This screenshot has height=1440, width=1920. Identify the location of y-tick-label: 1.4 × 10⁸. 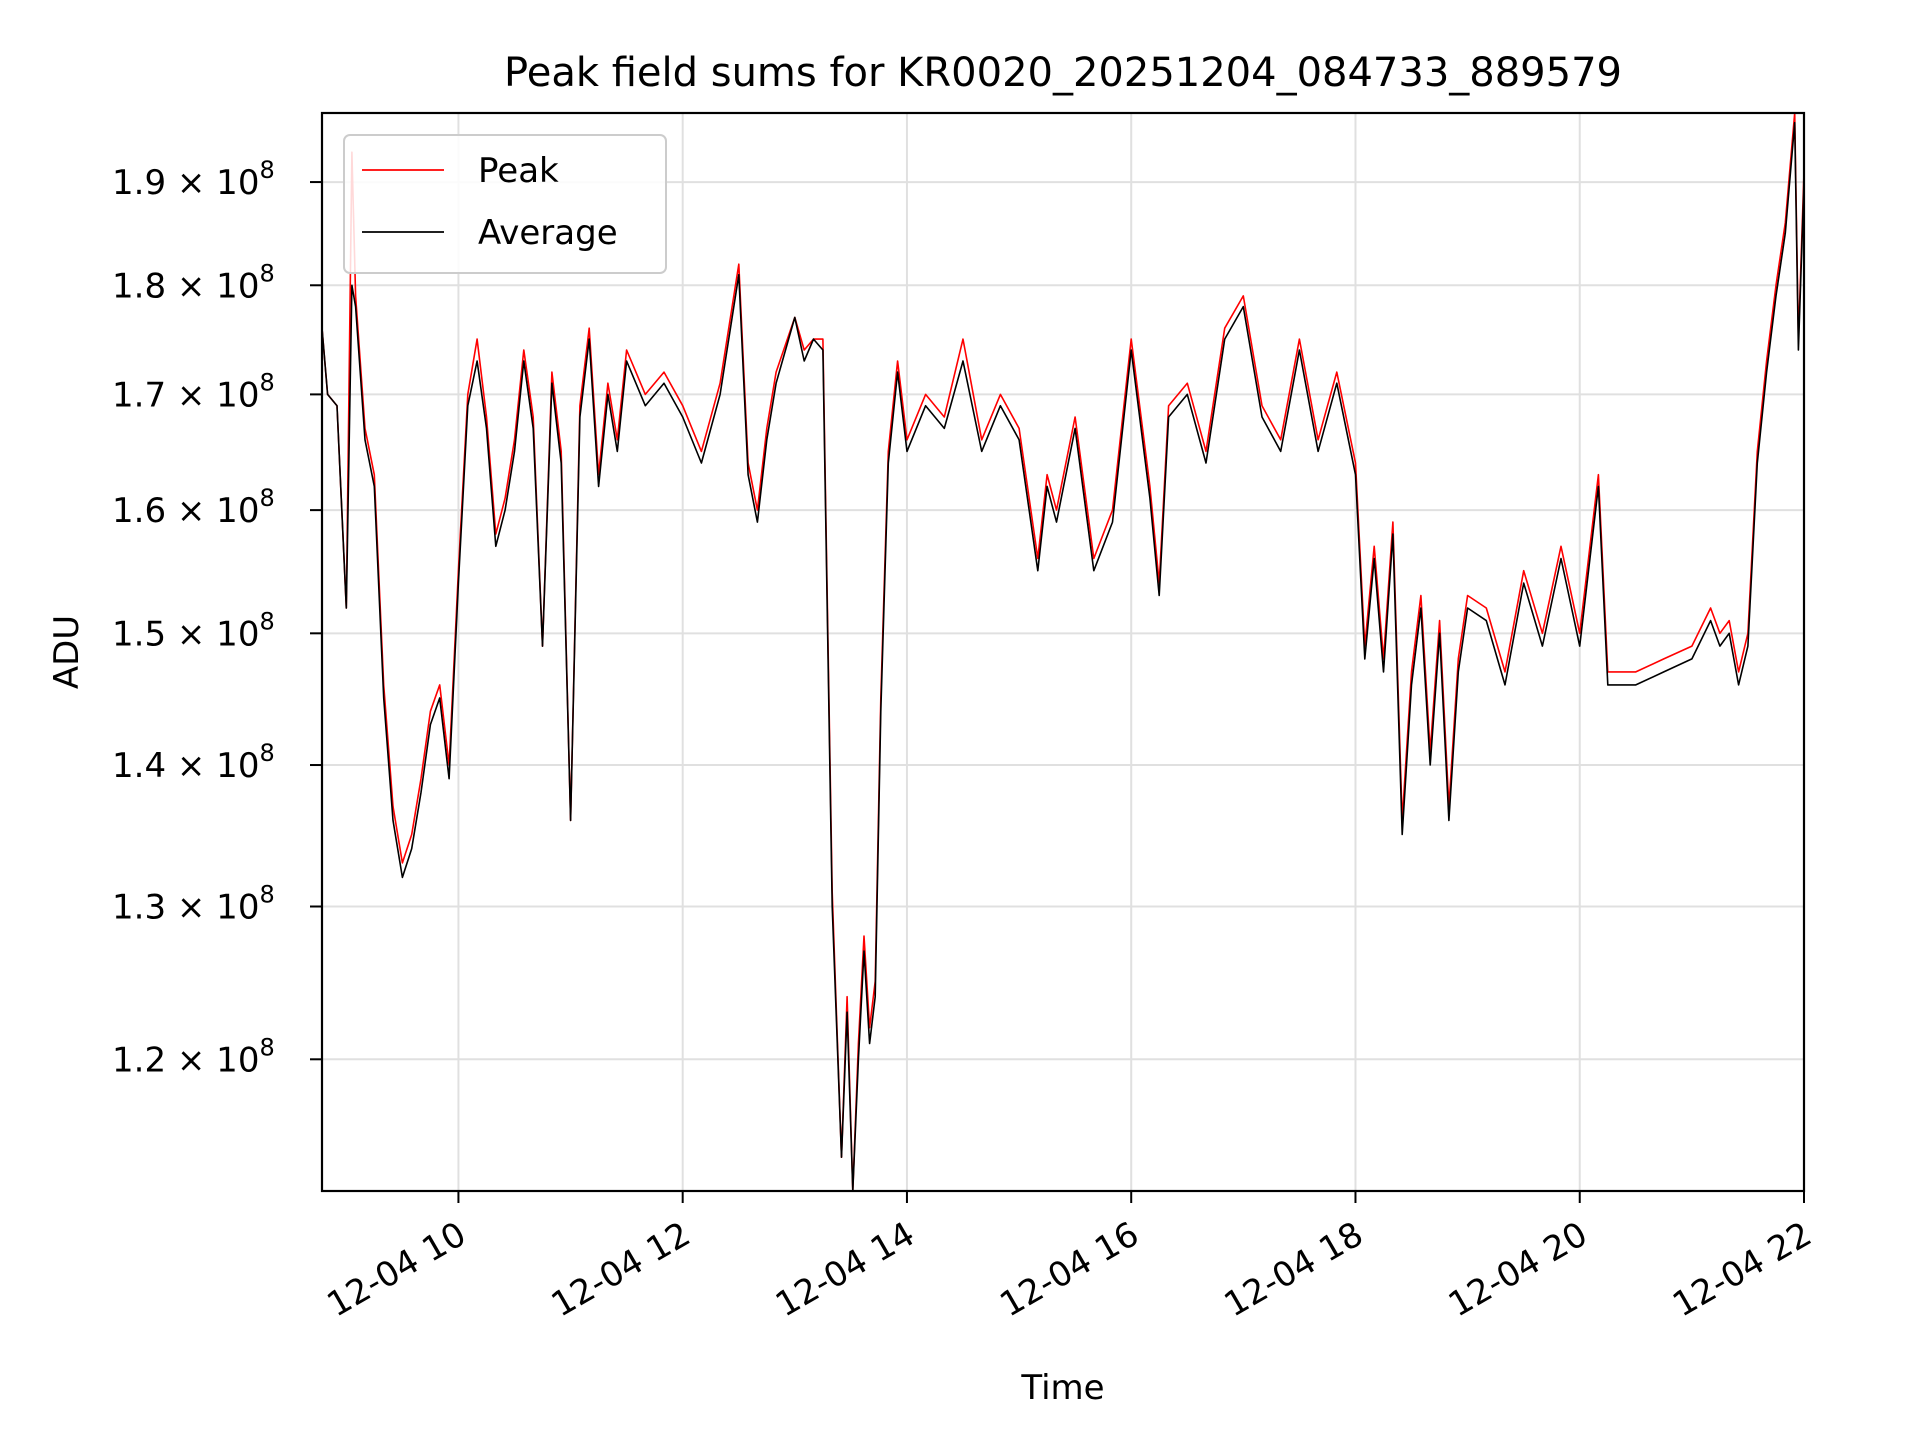
(193, 762).